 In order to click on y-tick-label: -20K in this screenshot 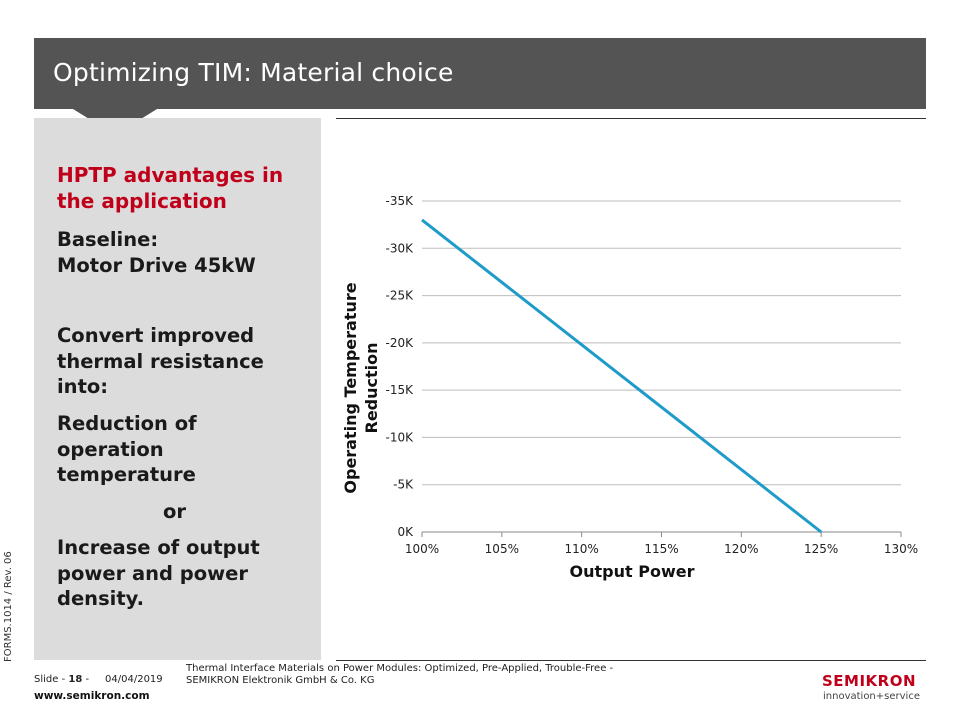, I will do `click(400, 343)`.